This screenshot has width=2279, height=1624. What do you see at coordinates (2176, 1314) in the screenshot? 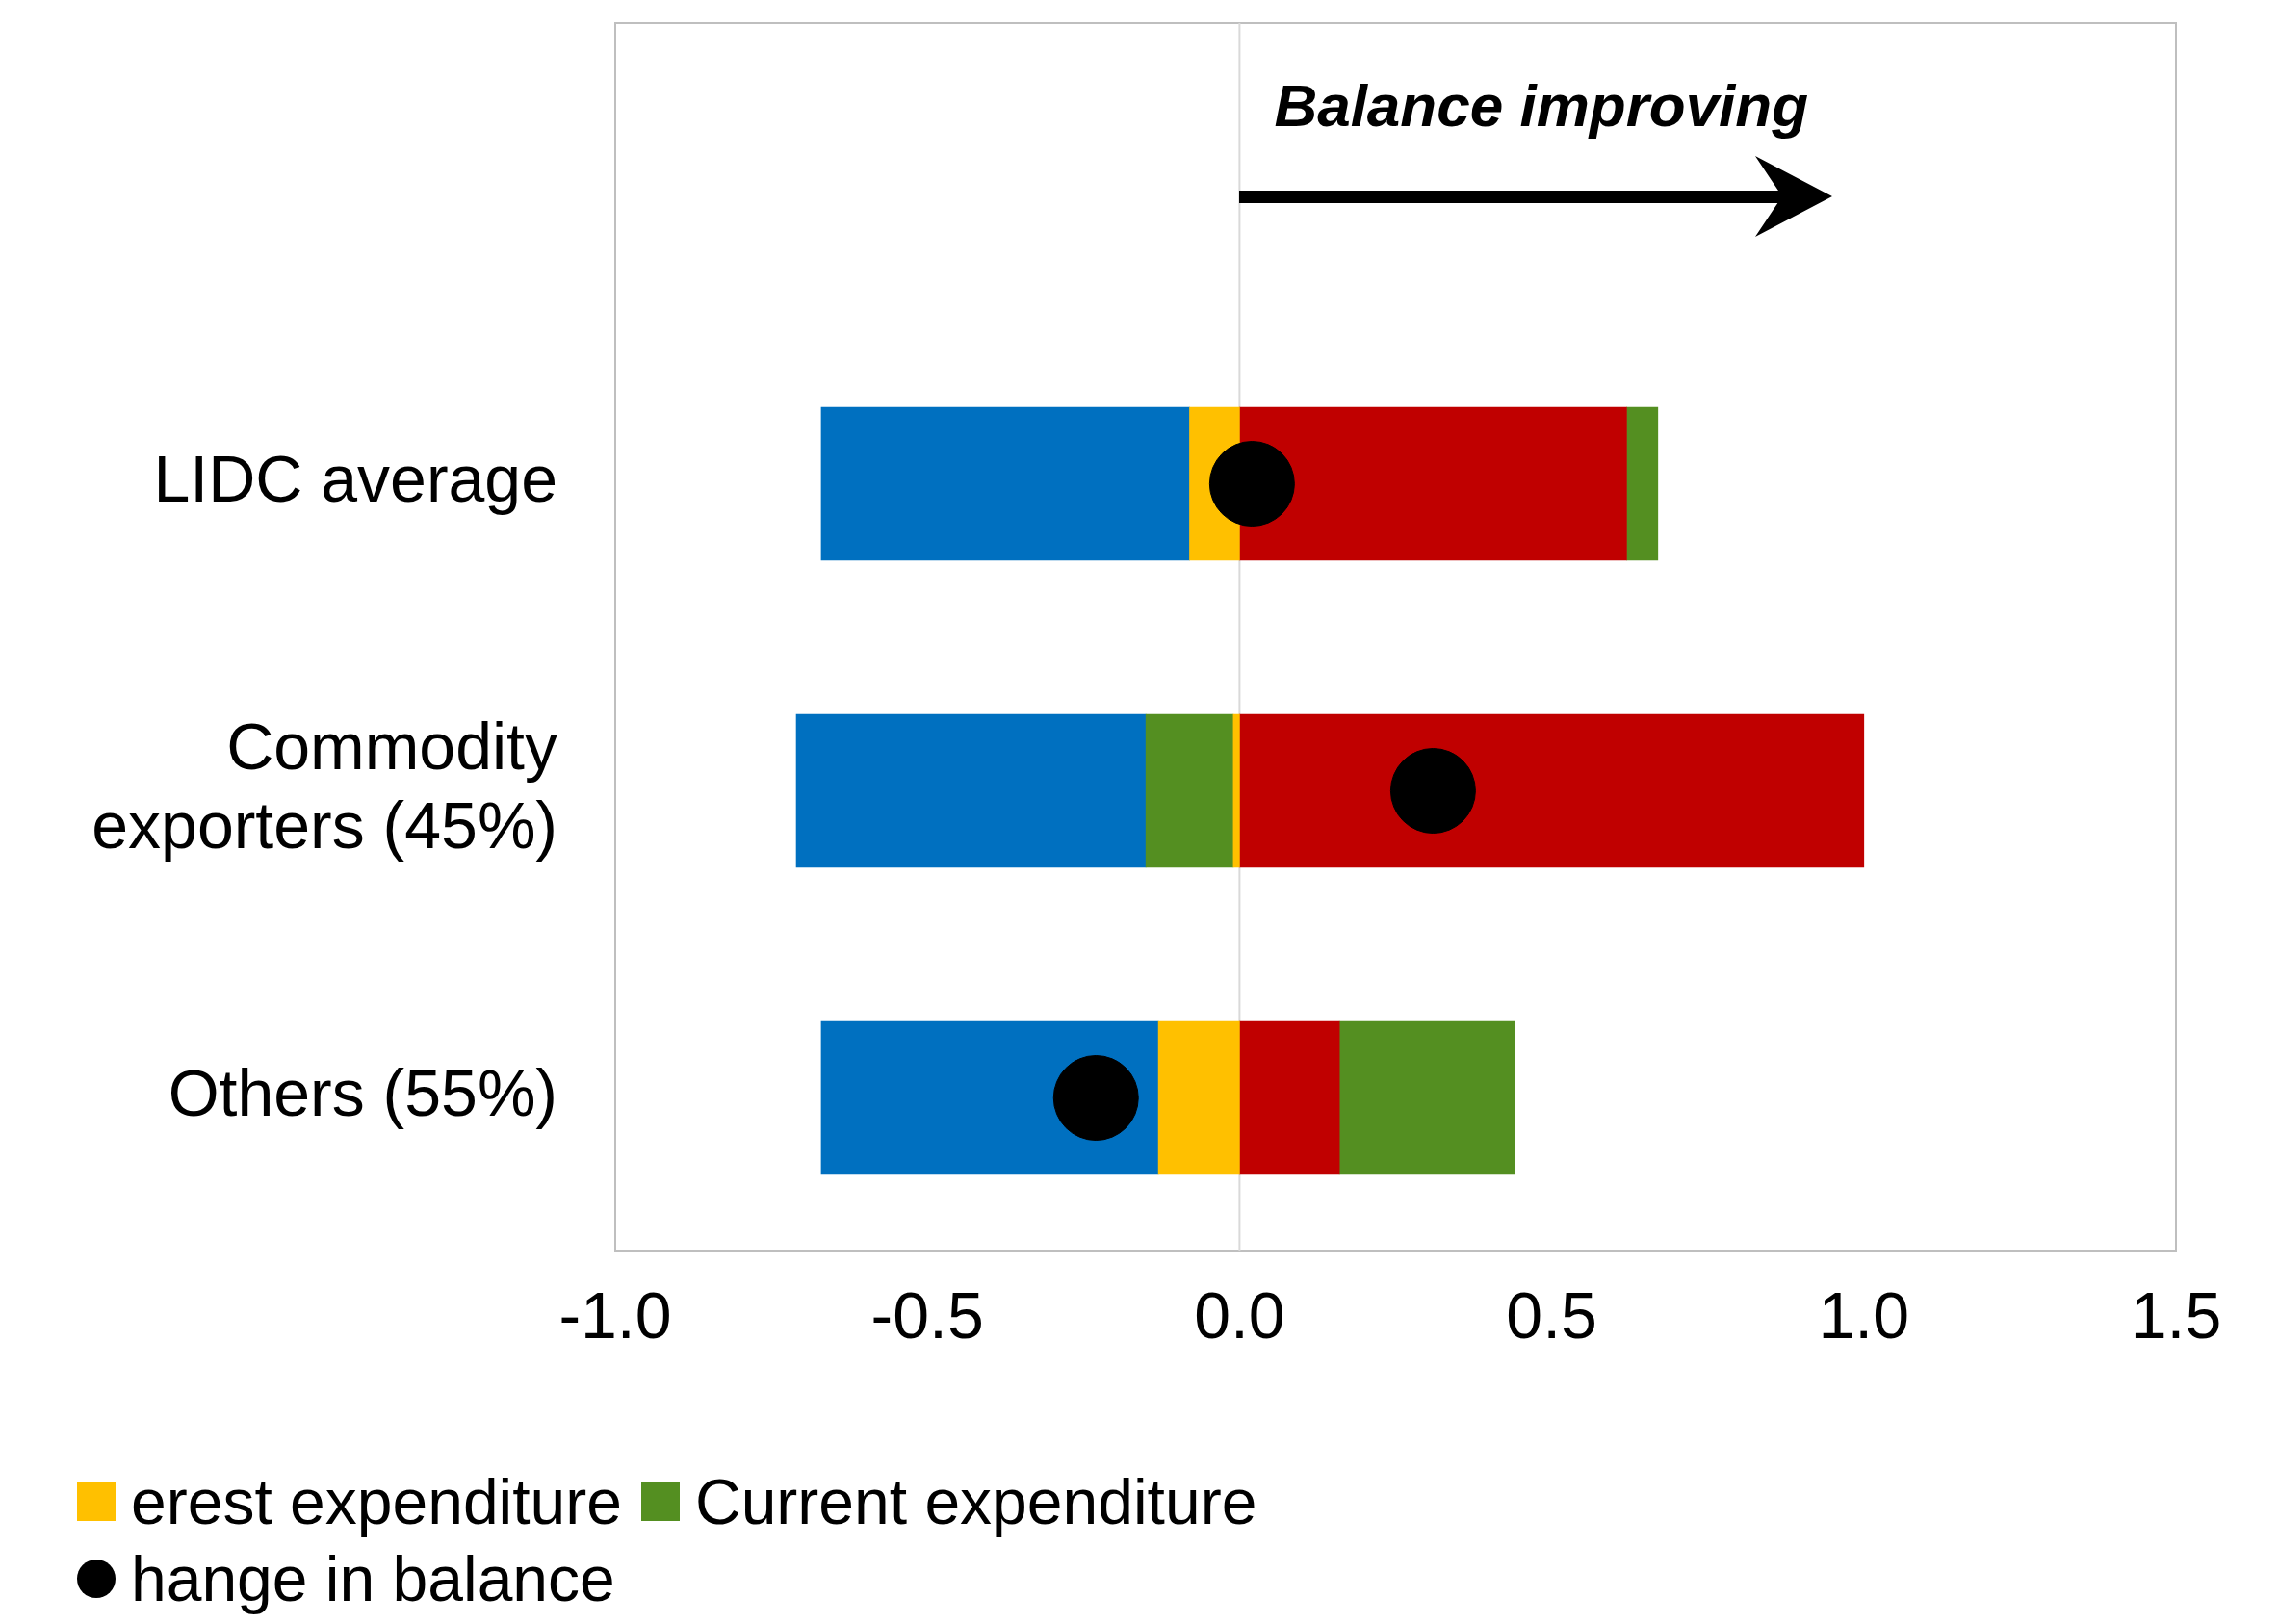
I see `x-tick-label: 1.5` at bounding box center [2176, 1314].